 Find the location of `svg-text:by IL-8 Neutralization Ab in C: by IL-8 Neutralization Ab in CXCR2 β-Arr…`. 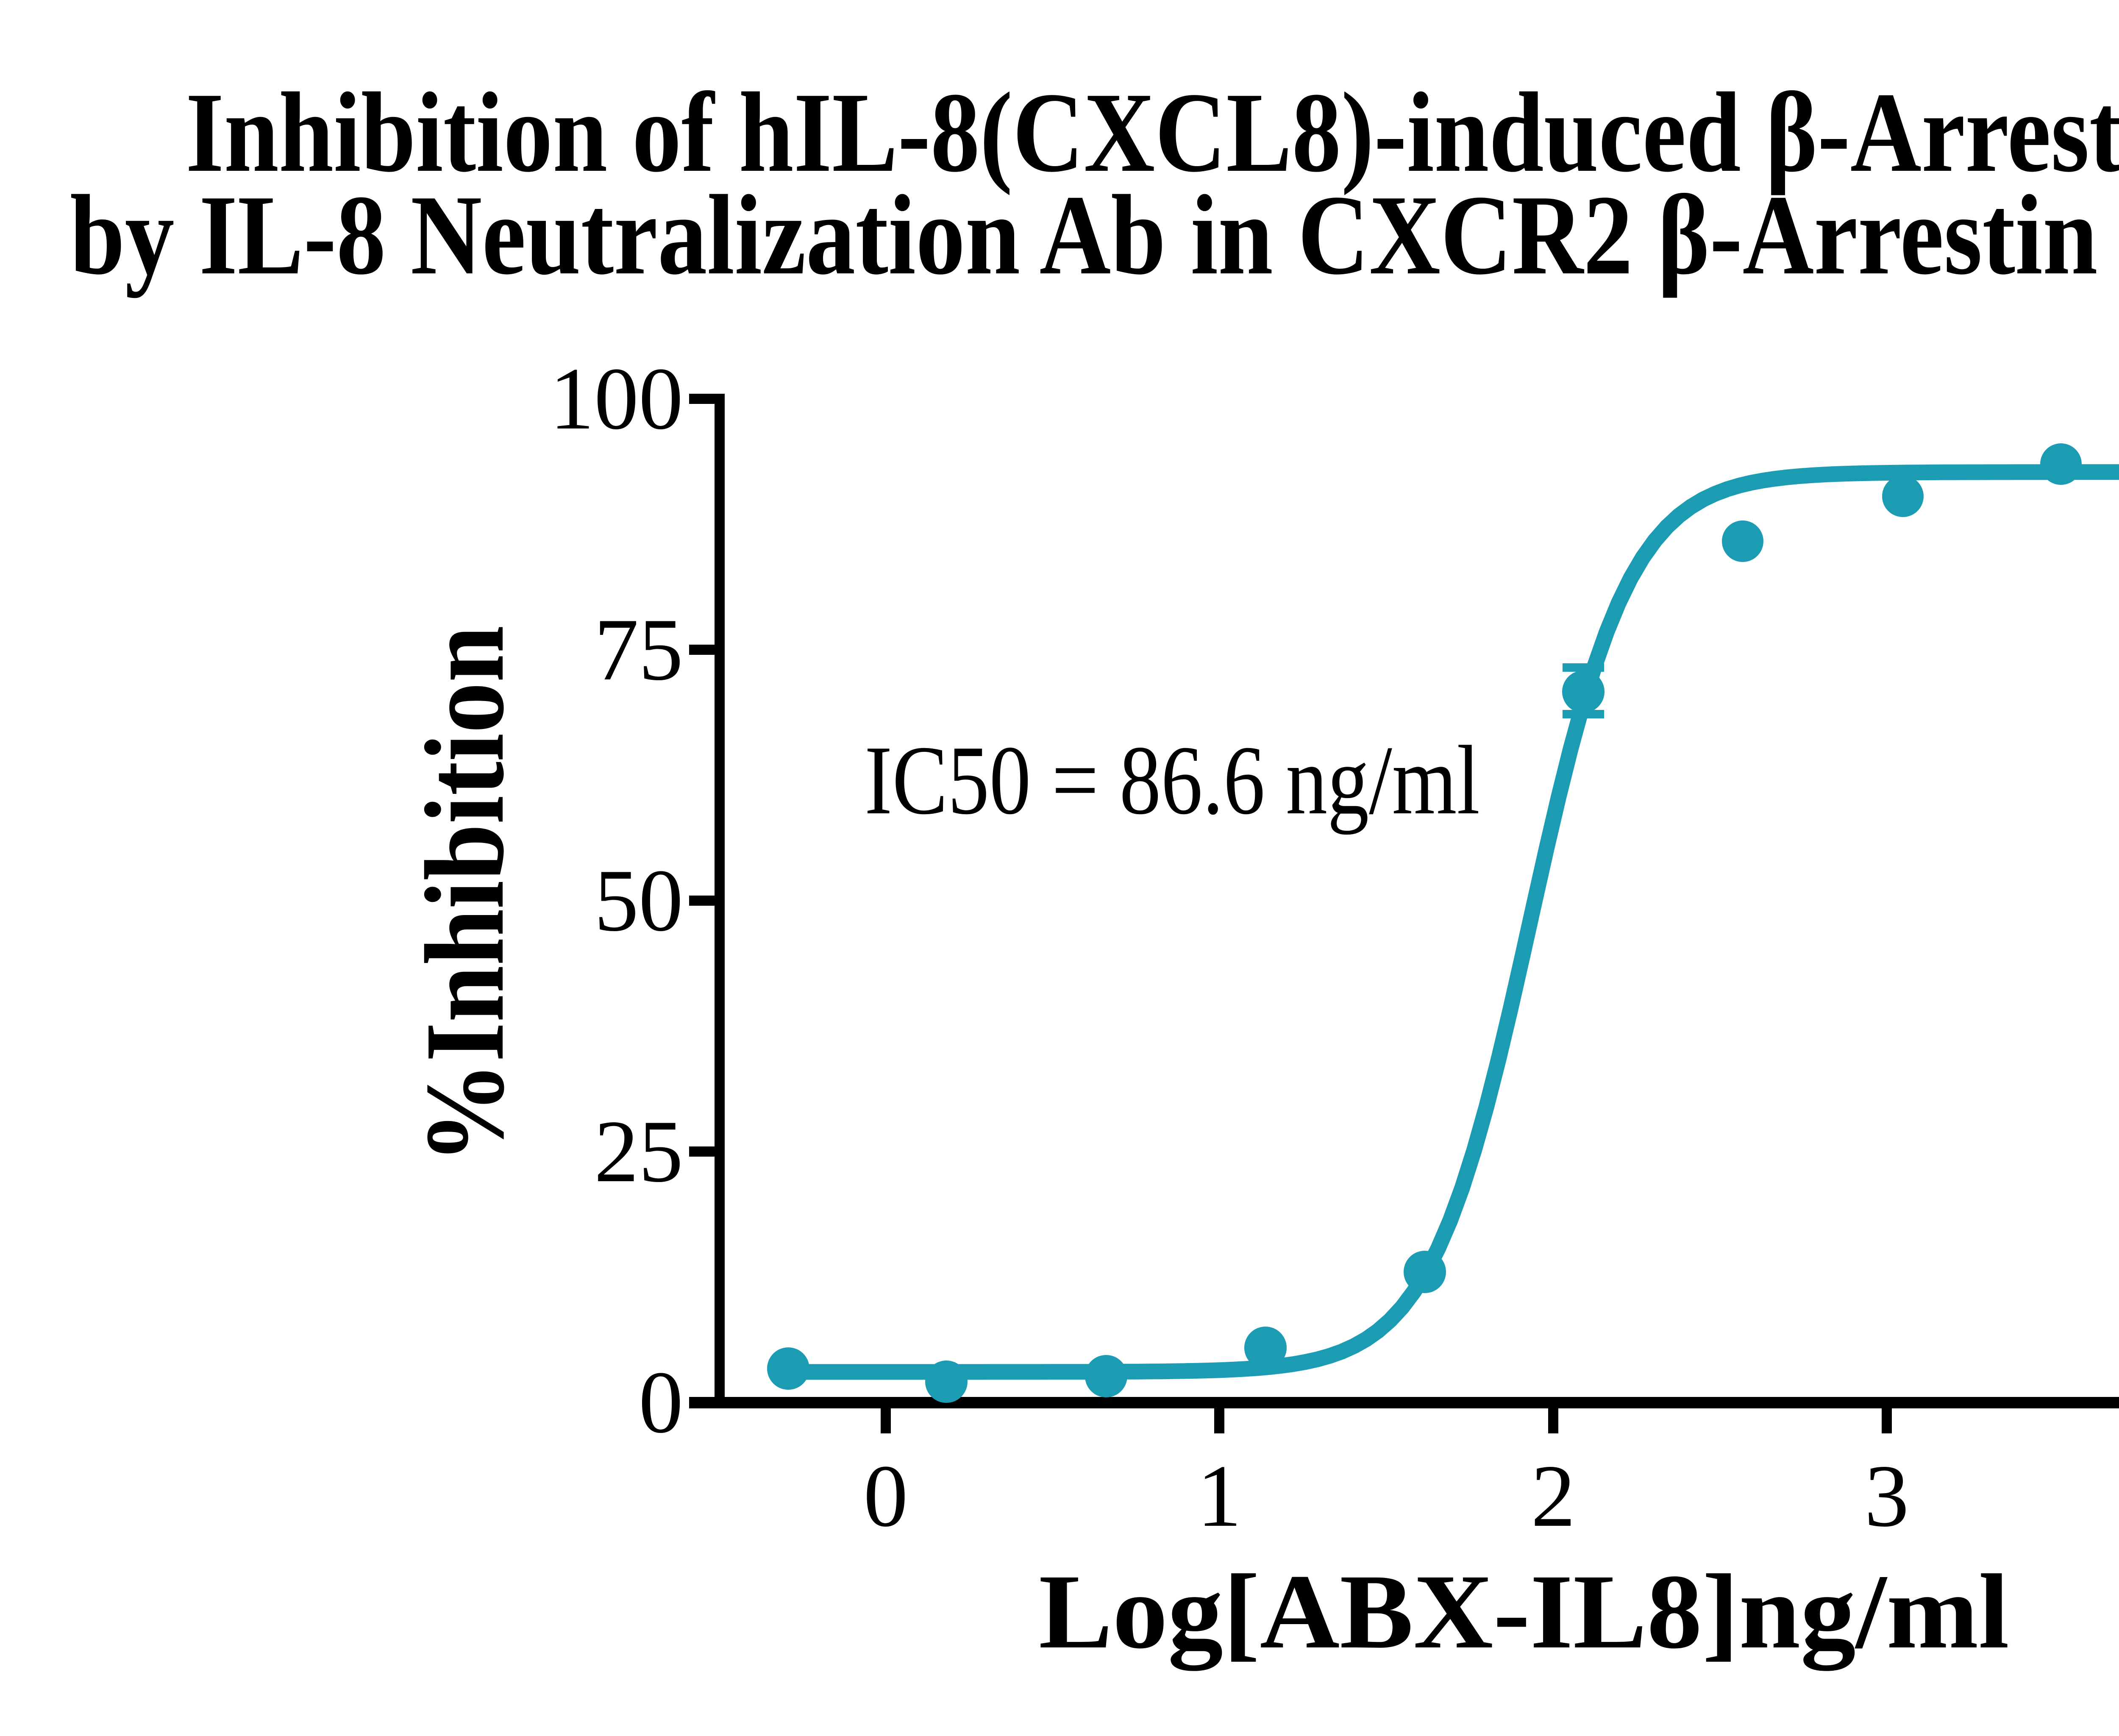

svg-text:by IL-8 Neutralization Ab in C: by IL-8 Neutralization Ab in CXCR2 β-Arr… is located at coordinates (1094, 235).